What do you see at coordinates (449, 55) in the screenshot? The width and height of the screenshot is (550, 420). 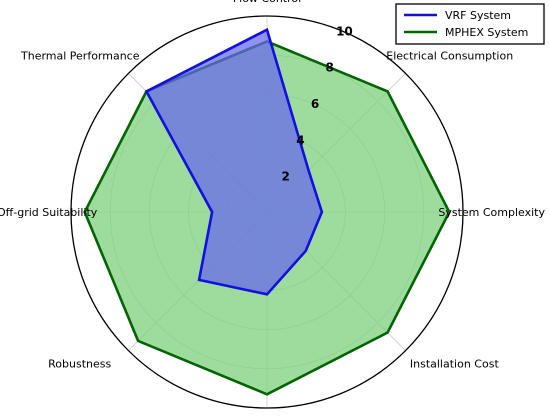 I see `axis-label: Electrical Consumption` at bounding box center [449, 55].